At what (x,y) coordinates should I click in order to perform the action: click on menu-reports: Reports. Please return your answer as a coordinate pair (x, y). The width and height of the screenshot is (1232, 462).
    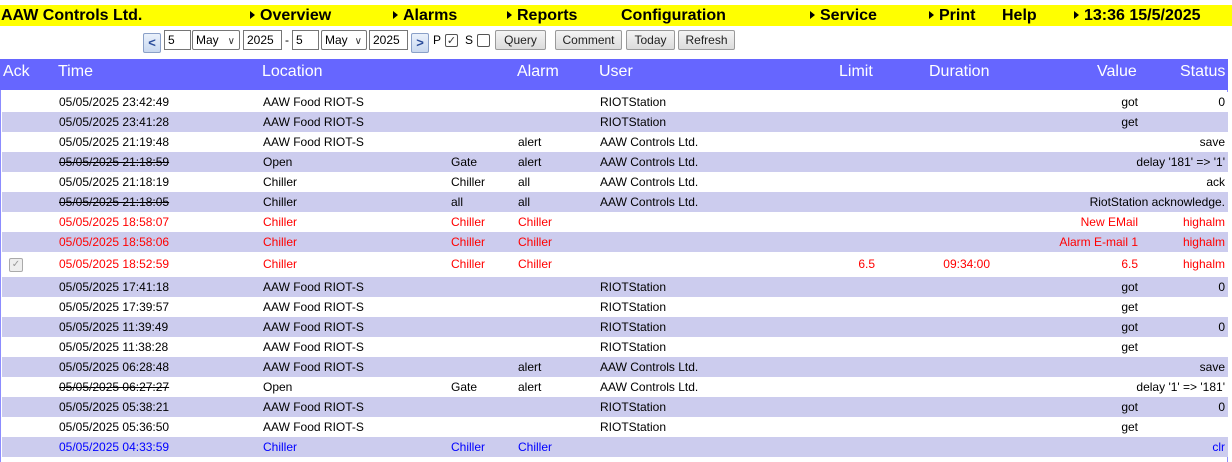
    Looking at the image, I should click on (542, 15).